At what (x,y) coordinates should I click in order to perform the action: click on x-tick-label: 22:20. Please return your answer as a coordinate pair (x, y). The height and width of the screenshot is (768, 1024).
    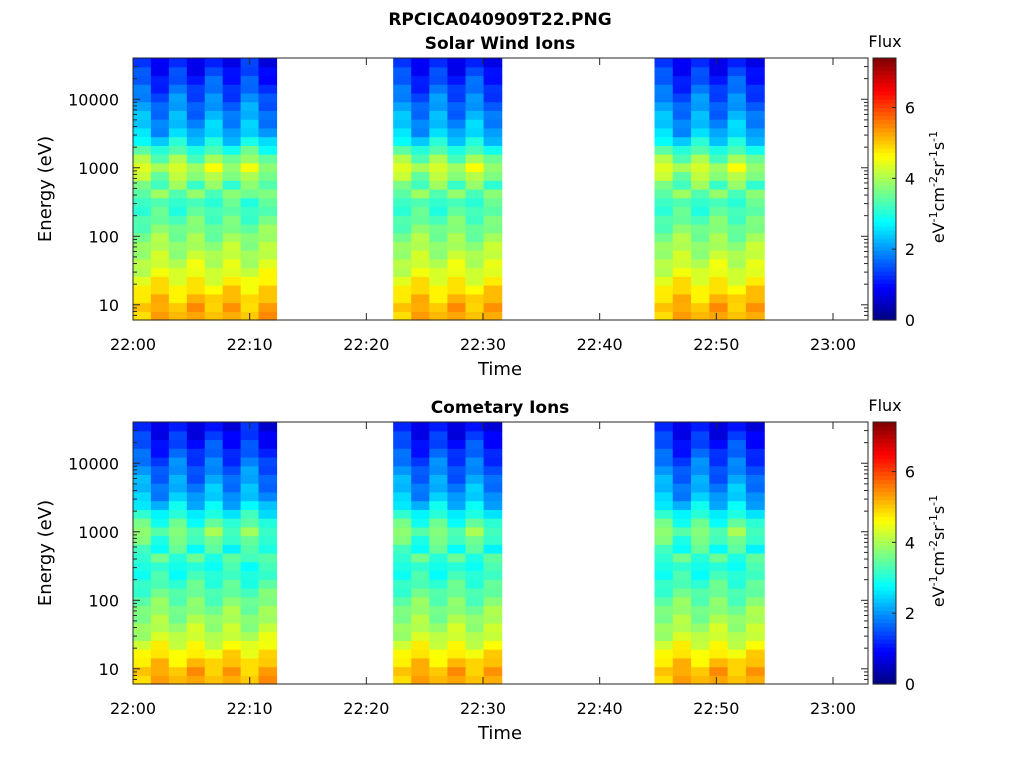
    Looking at the image, I should click on (366, 344).